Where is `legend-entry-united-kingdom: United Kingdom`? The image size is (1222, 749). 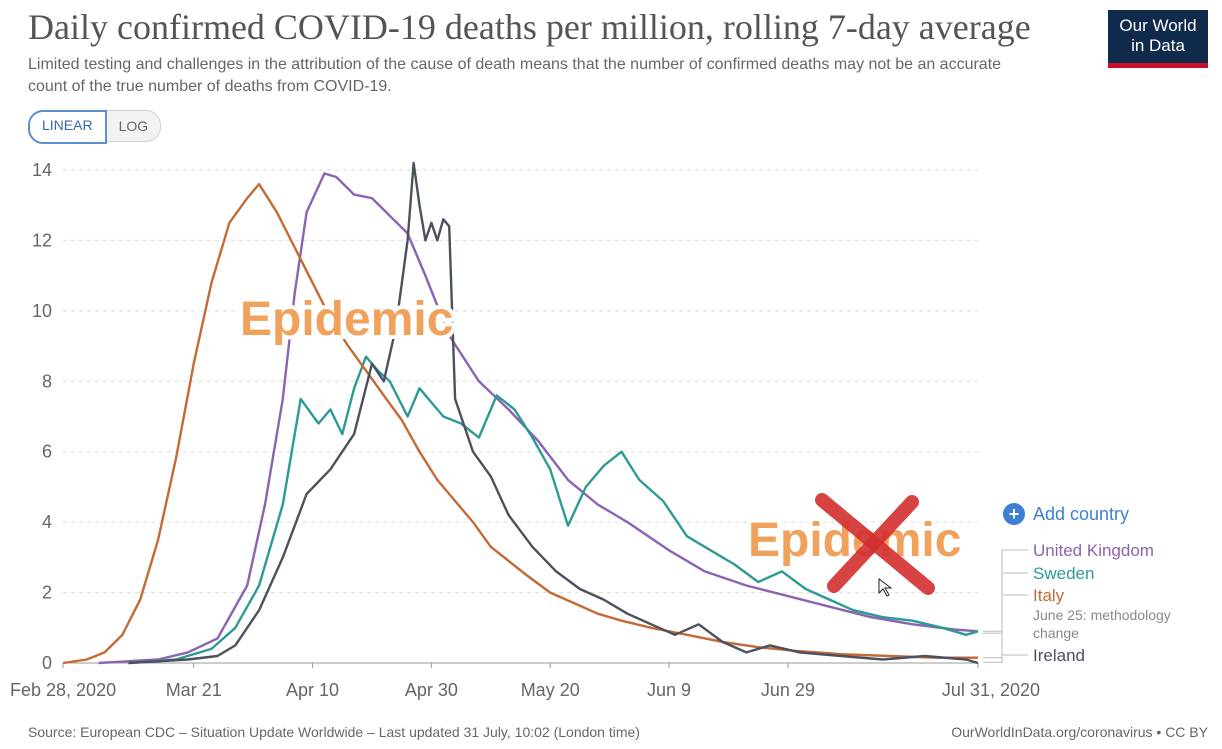
legend-entry-united-kingdom: United Kingdom is located at coordinates (1093, 550).